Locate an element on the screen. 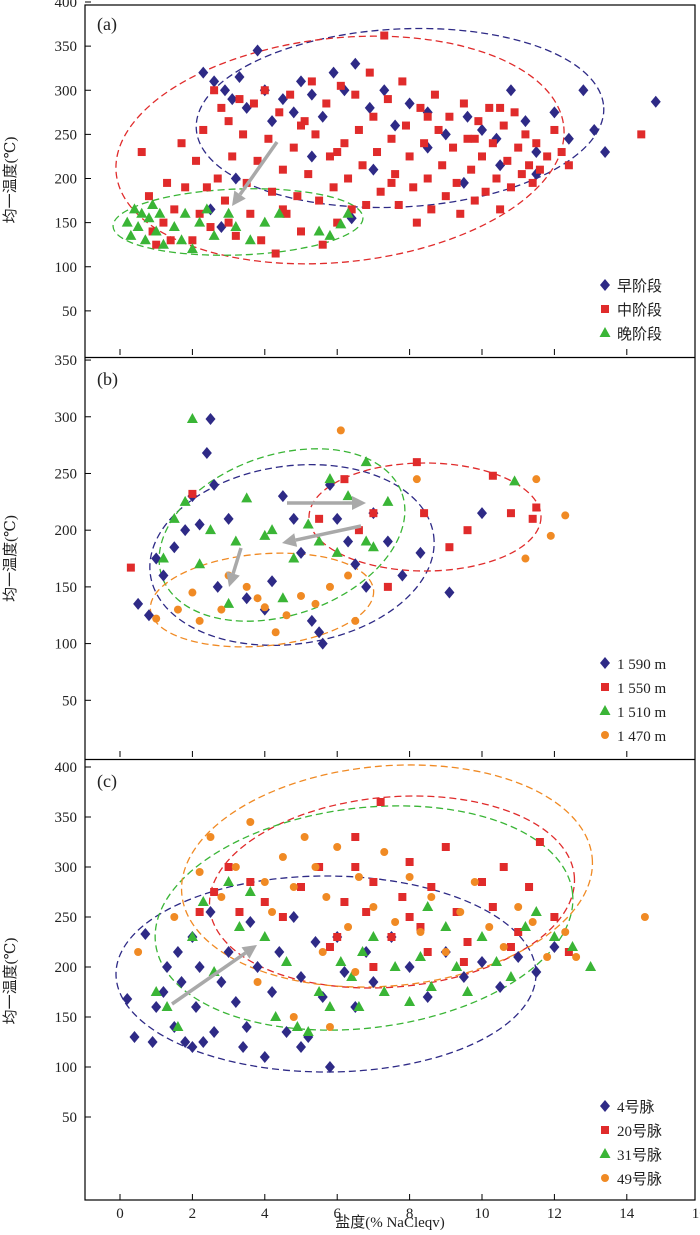 The height and width of the screenshot is (1235, 700). y-tick-label: 100 is located at coordinates (66, 645).